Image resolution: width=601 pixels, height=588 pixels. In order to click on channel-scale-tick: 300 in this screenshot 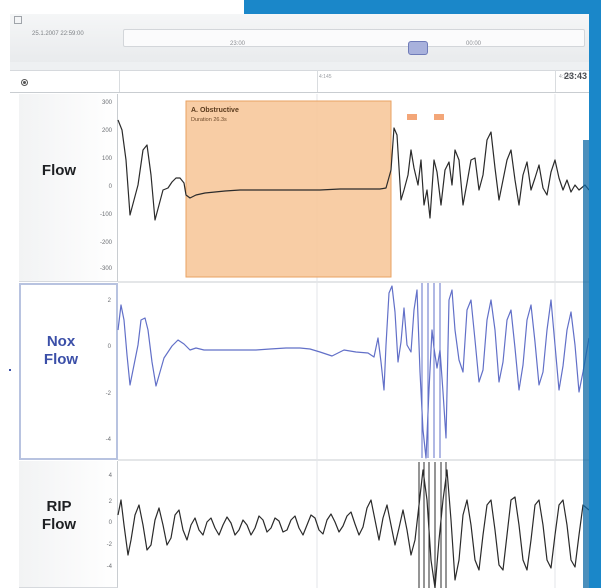, I will do `click(106, 103)`.